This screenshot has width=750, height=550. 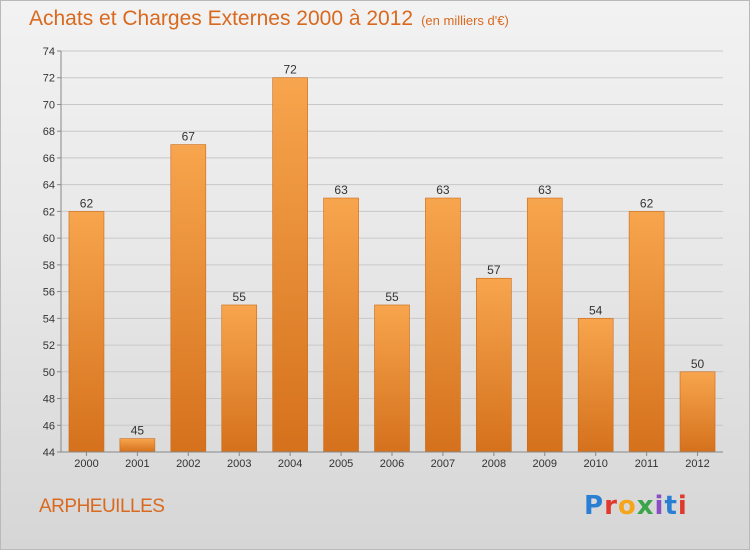 I want to click on x-tick-label: 2003, so click(x=239, y=464).